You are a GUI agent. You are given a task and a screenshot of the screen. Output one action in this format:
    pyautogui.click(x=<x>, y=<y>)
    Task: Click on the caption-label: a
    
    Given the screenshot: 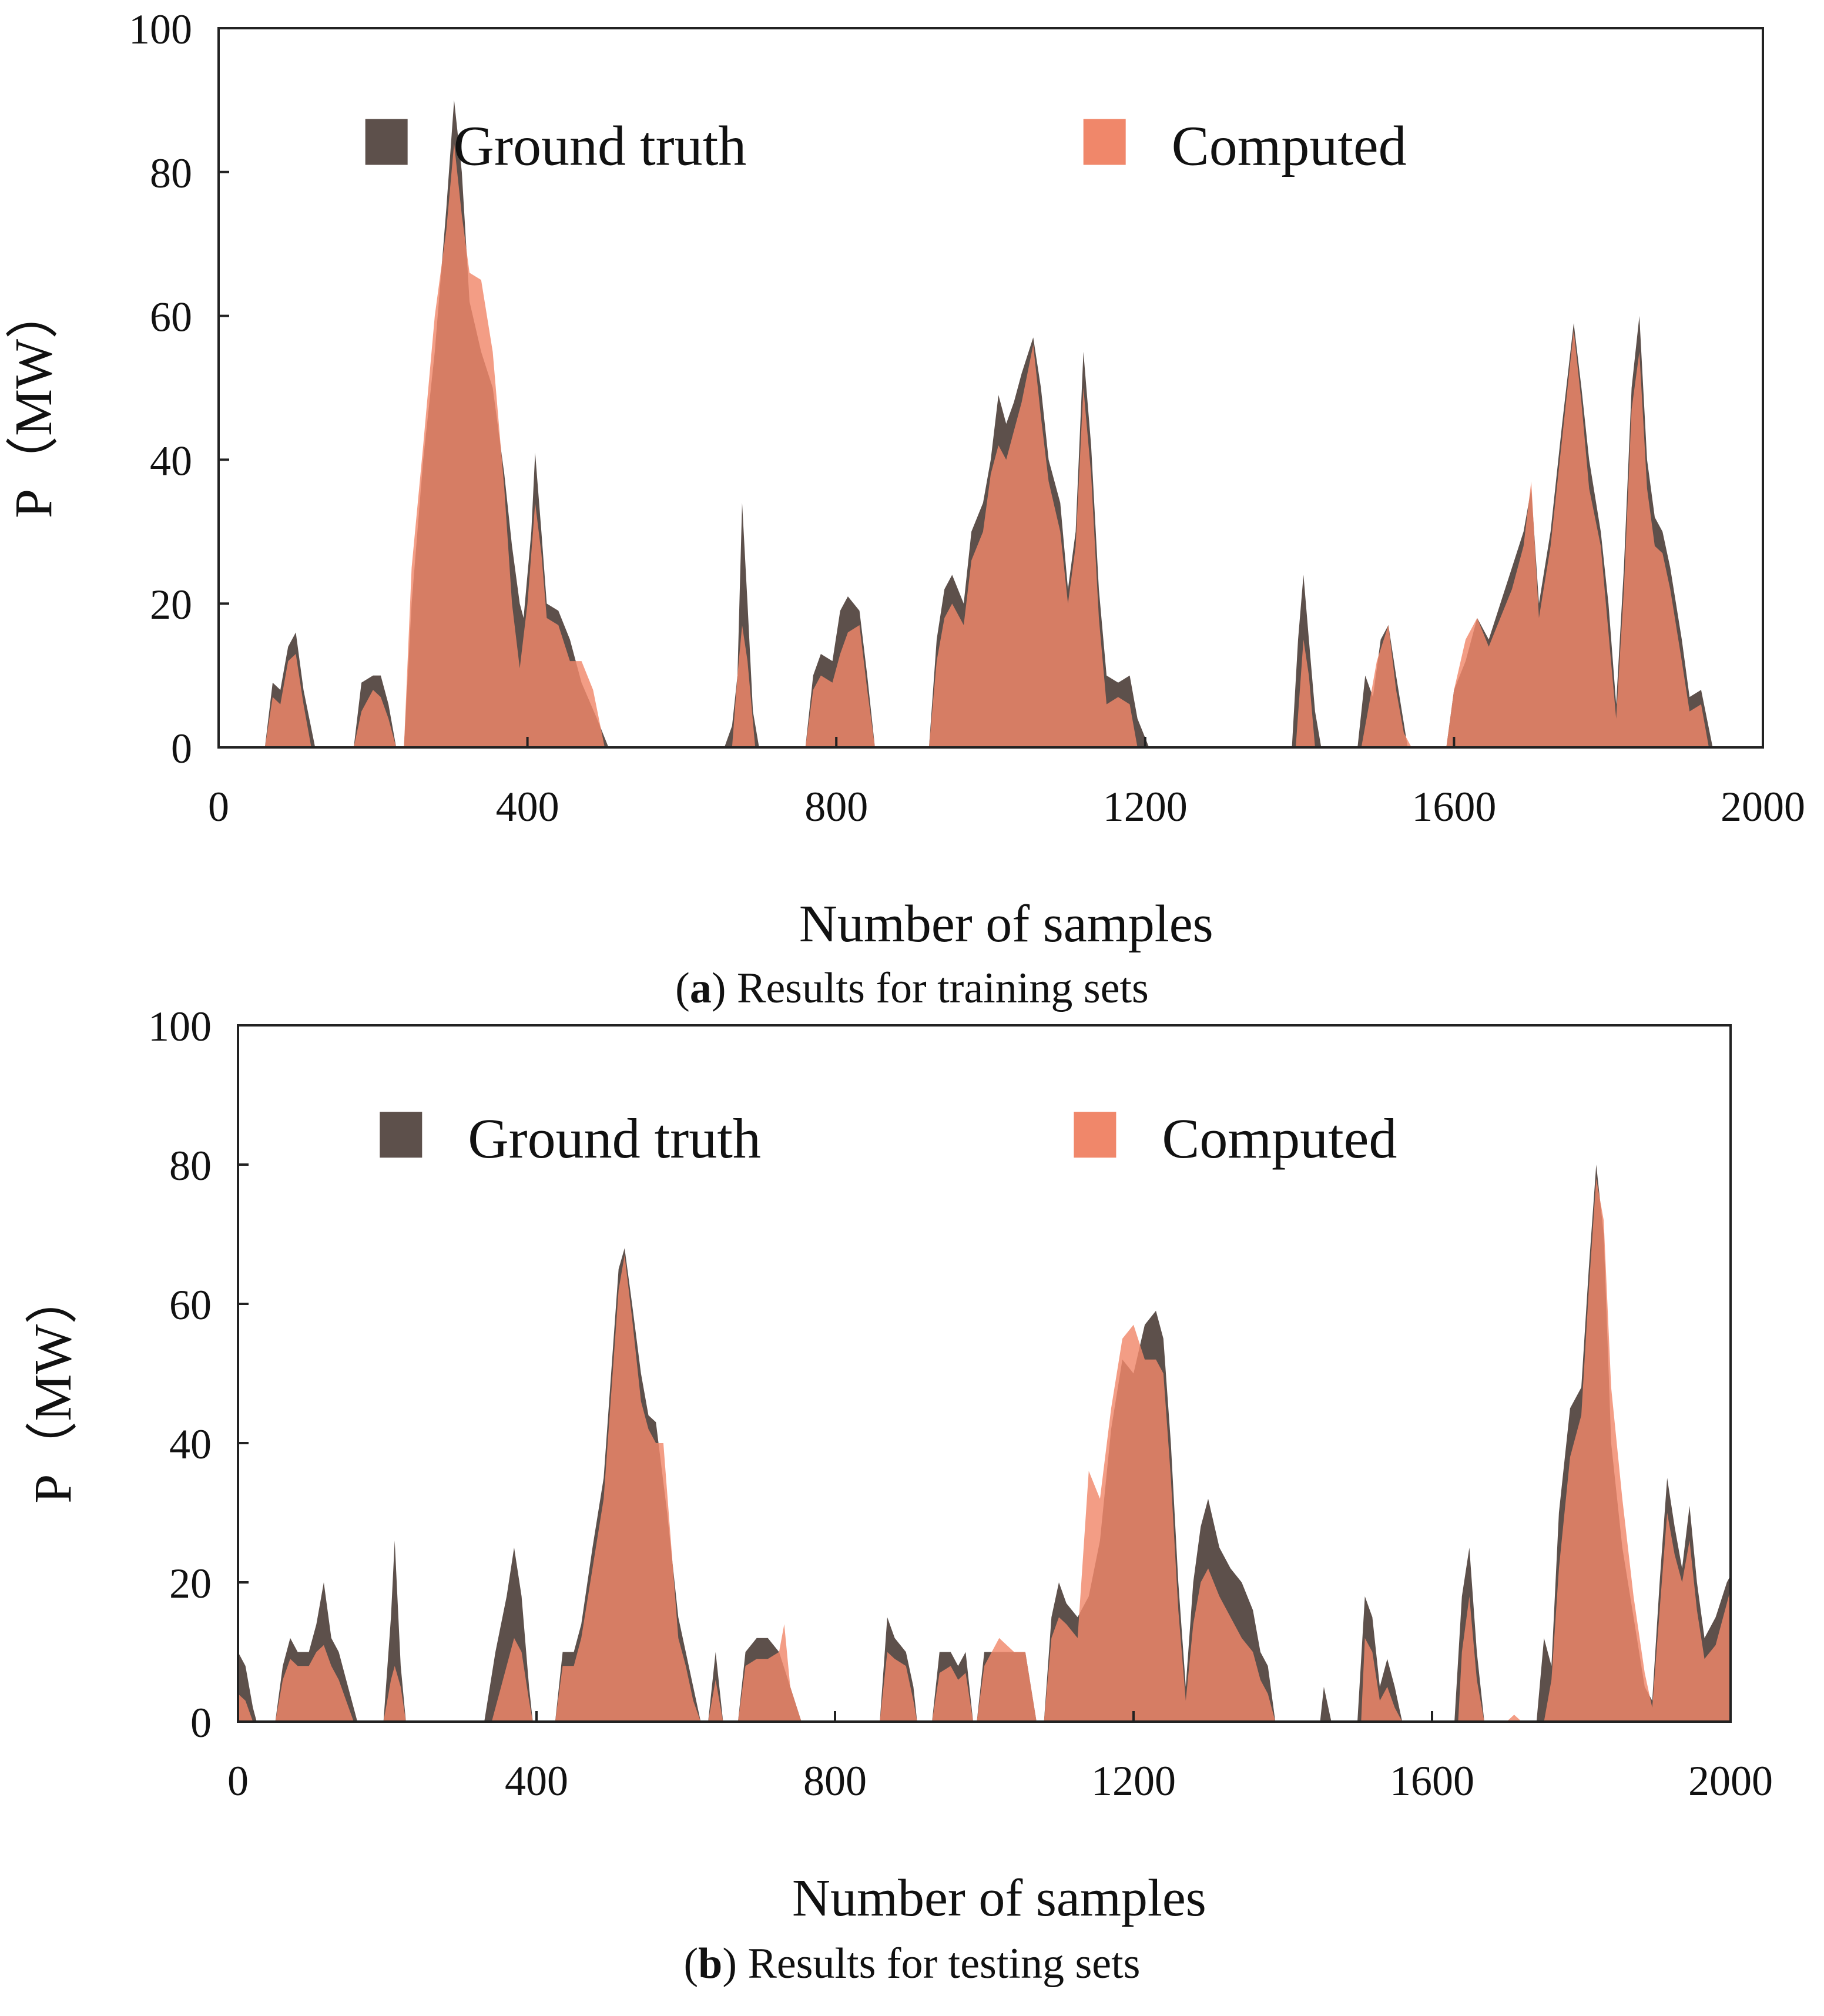 What is the action you would take?
    pyautogui.click(x=700, y=988)
    